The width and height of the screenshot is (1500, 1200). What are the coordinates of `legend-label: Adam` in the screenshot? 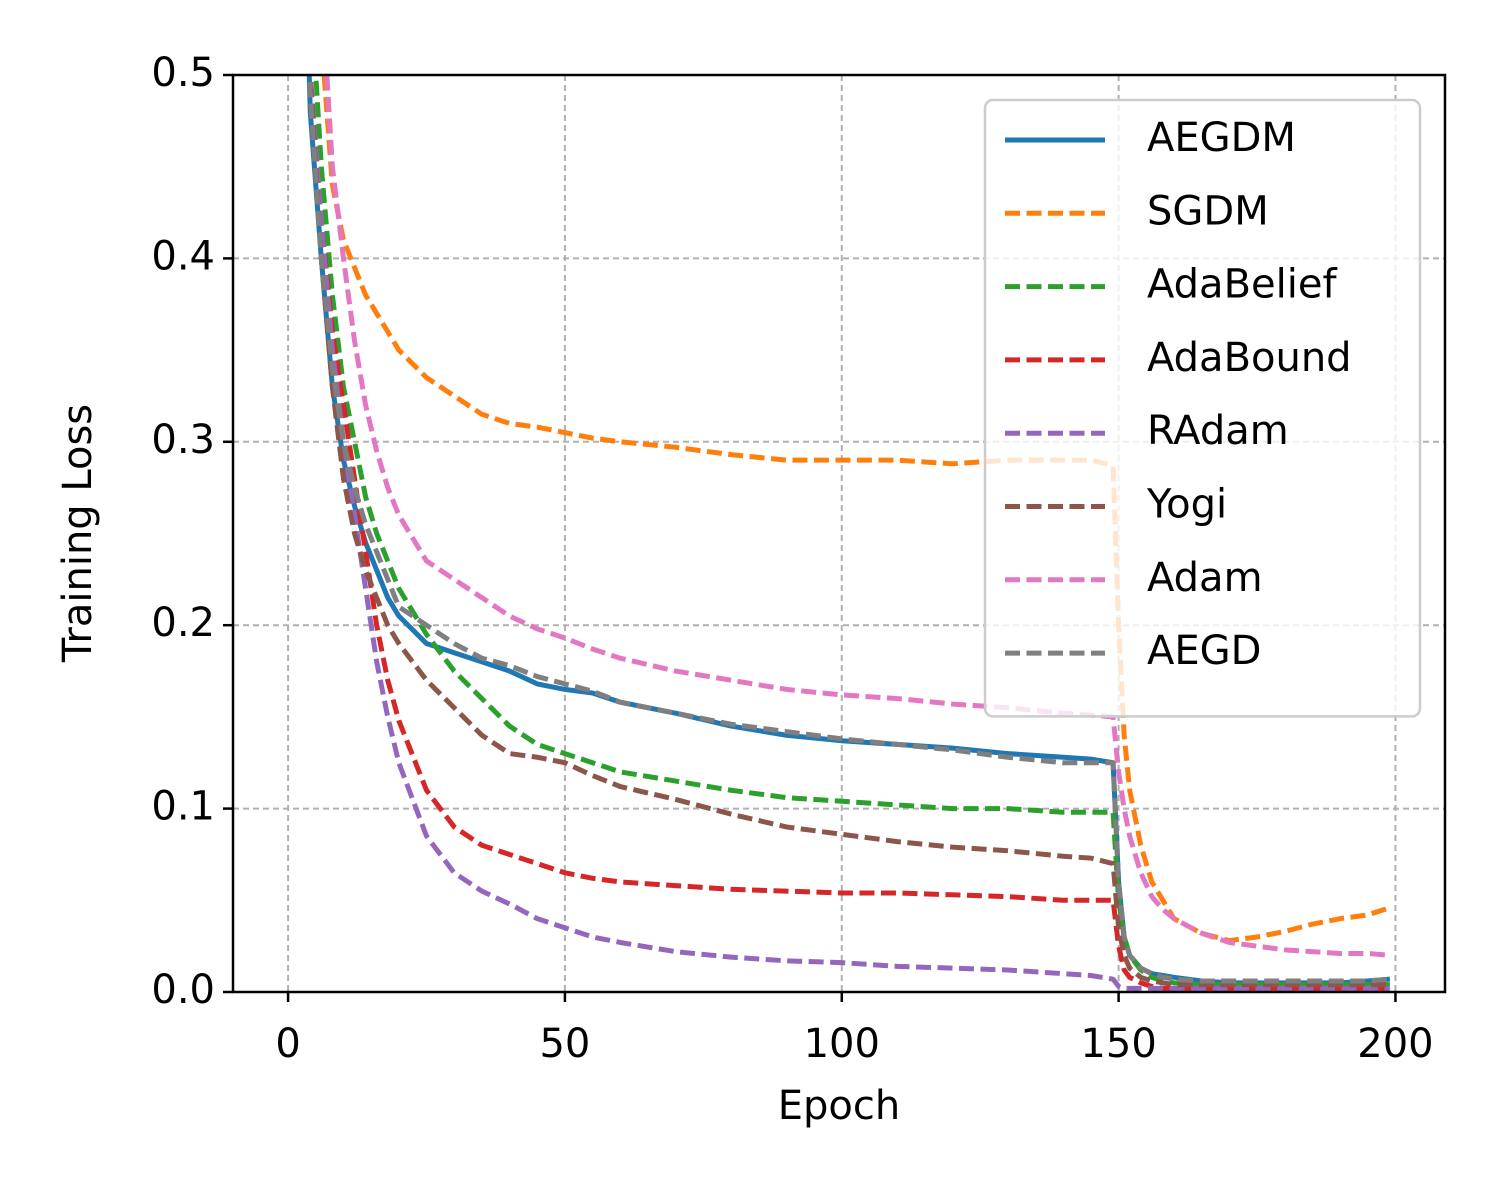 It's located at (1205, 578).